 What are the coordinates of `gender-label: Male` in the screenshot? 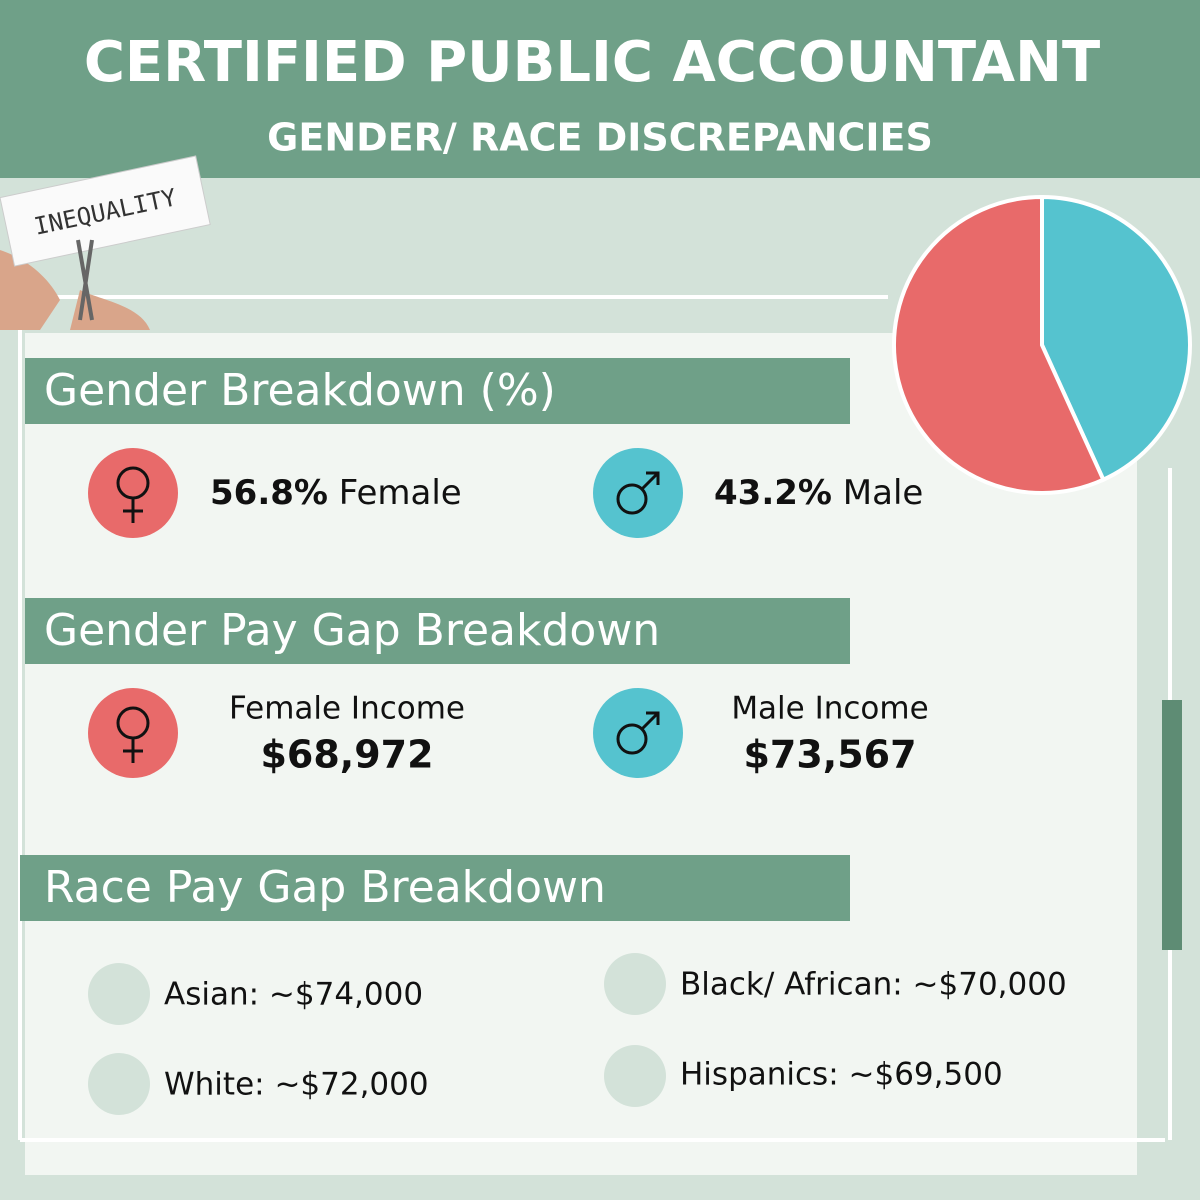 It's located at (883, 493).